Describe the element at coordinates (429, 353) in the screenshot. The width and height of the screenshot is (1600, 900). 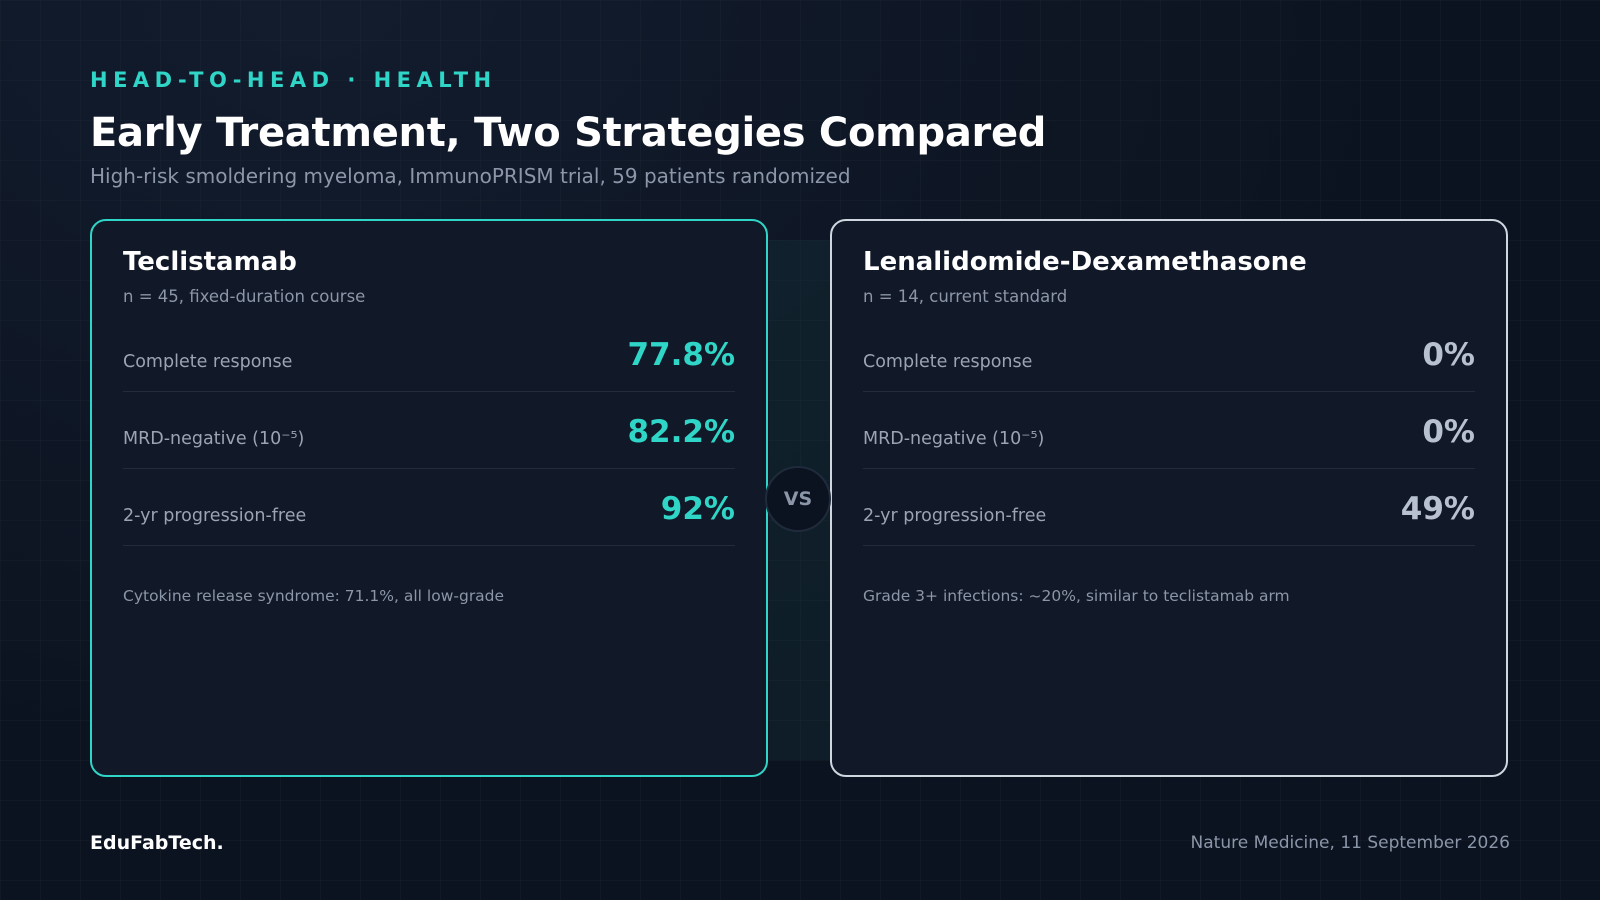
I see `metric-row-complete-response: Complete response 77.8%` at that location.